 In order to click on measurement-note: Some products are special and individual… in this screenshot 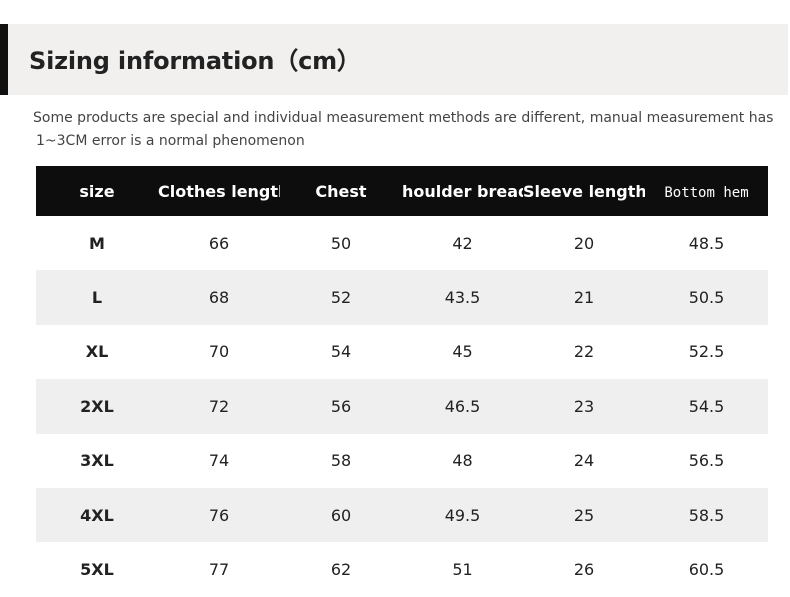, I will do `click(403, 130)`.